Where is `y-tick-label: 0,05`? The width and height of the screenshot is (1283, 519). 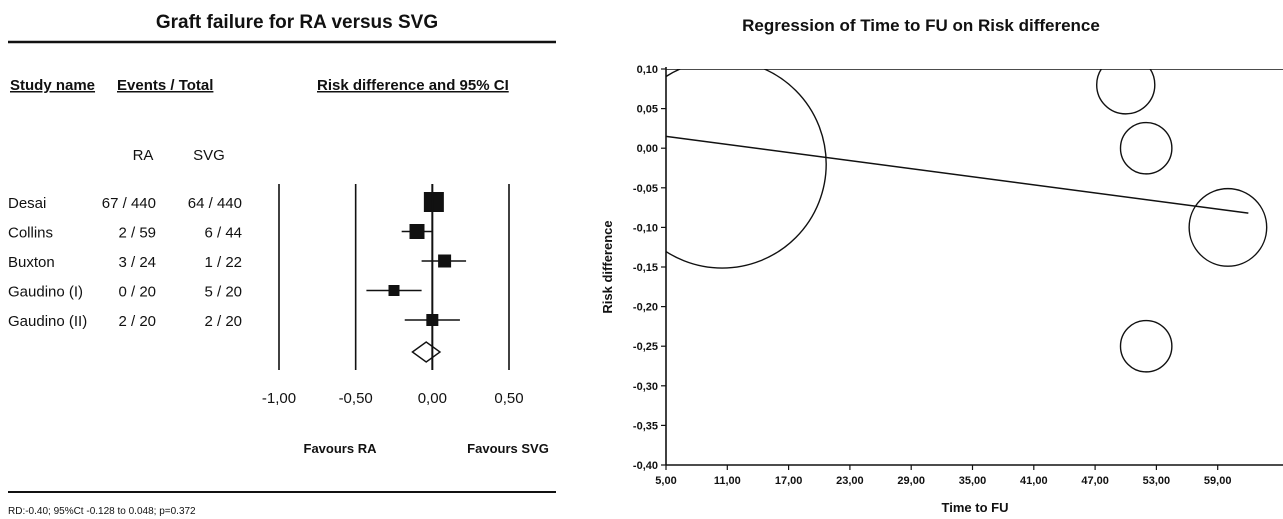 y-tick-label: 0,05 is located at coordinates (647, 110).